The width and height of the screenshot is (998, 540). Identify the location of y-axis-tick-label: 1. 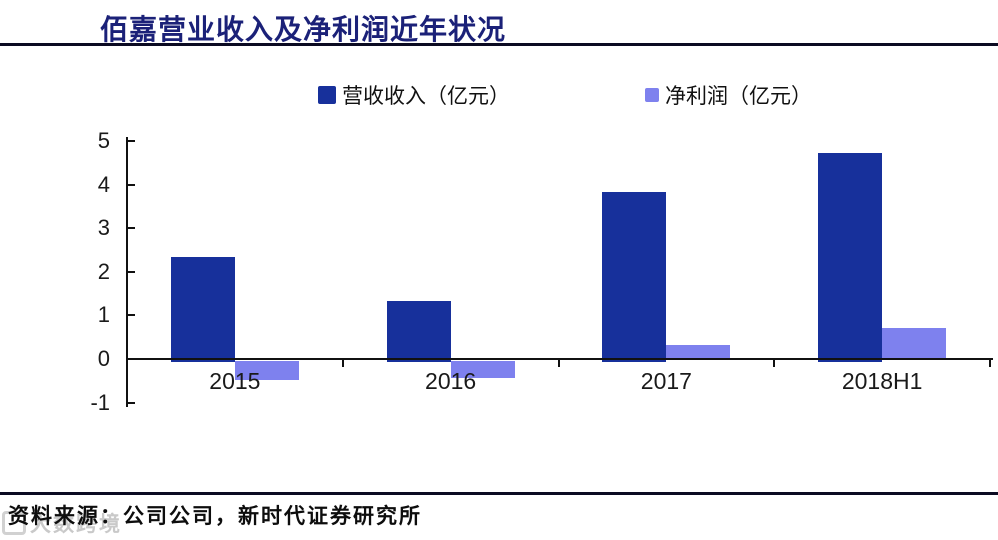
(103, 315).